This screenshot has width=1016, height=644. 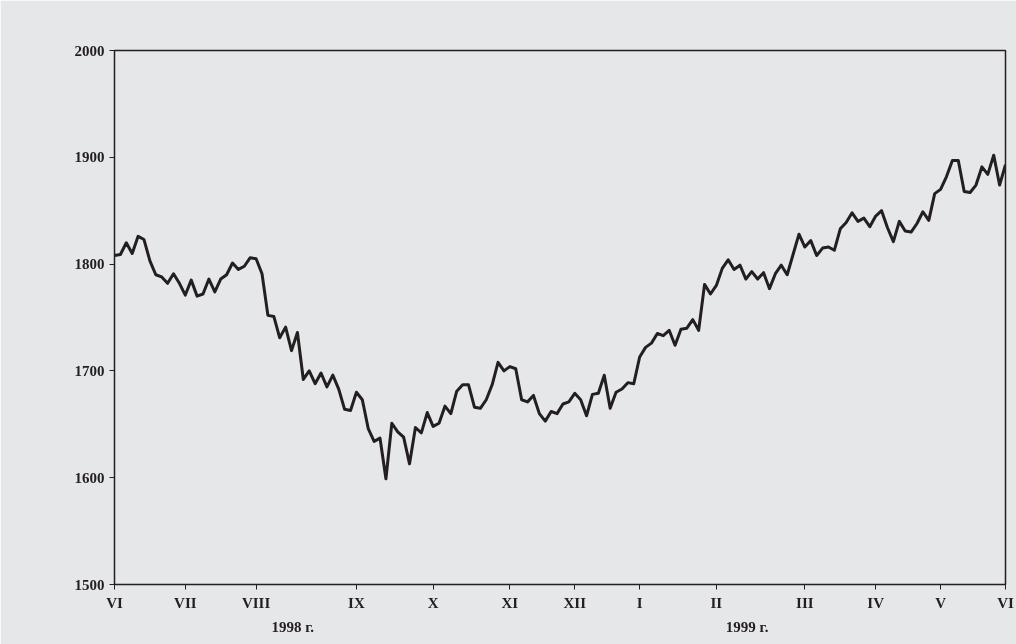 I want to click on x-tick-label: IV, so click(x=876, y=602).